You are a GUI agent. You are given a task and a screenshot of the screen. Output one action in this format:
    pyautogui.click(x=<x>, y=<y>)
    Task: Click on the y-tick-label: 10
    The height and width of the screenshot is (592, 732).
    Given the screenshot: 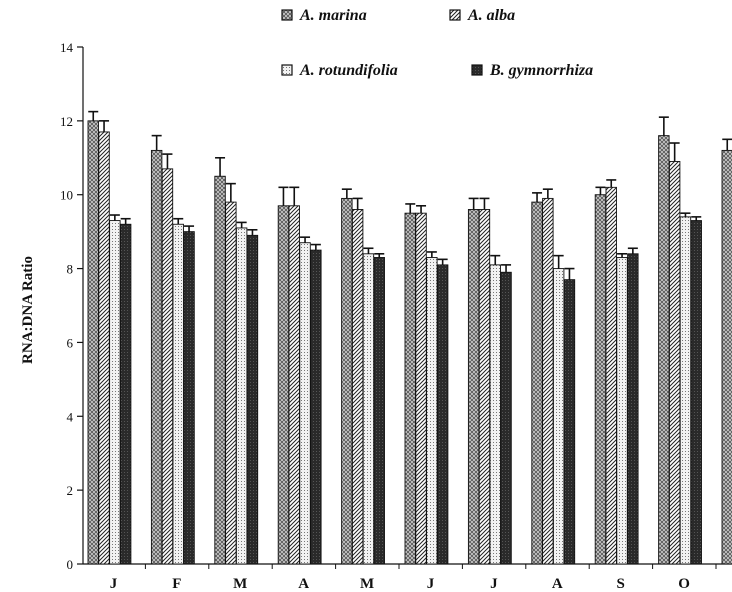 What is the action you would take?
    pyautogui.click(x=66, y=195)
    